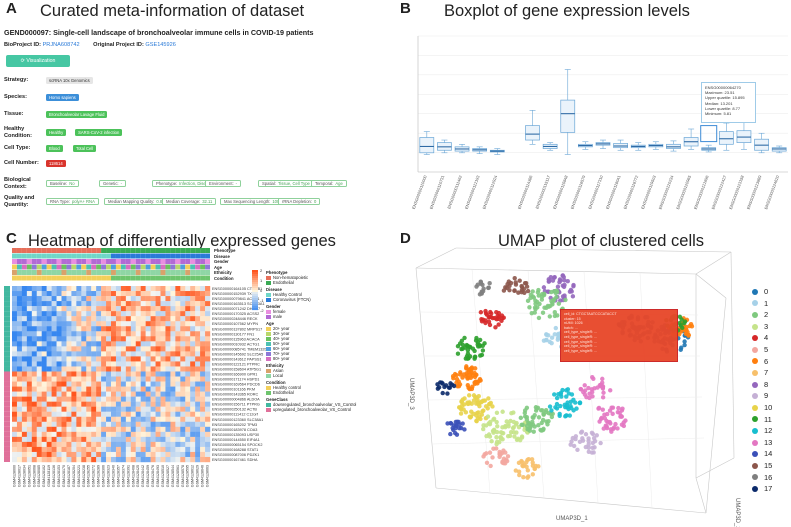 This screenshot has width=791, height=527. What do you see at coordinates (225, 250) in the screenshot?
I see `annotation-track-label: Phenotype` at bounding box center [225, 250].